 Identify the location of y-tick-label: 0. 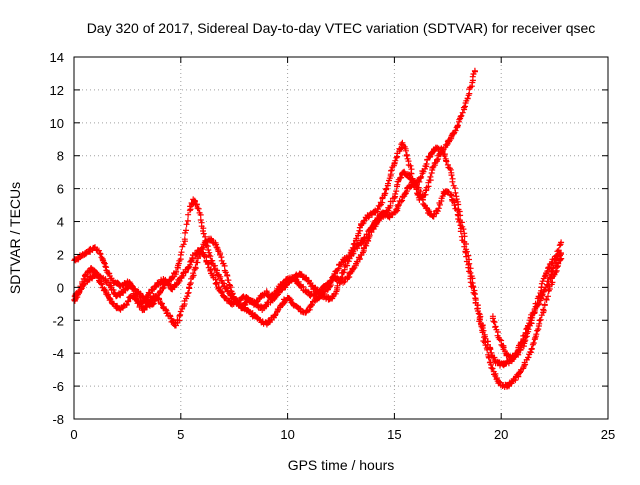
(60, 287).